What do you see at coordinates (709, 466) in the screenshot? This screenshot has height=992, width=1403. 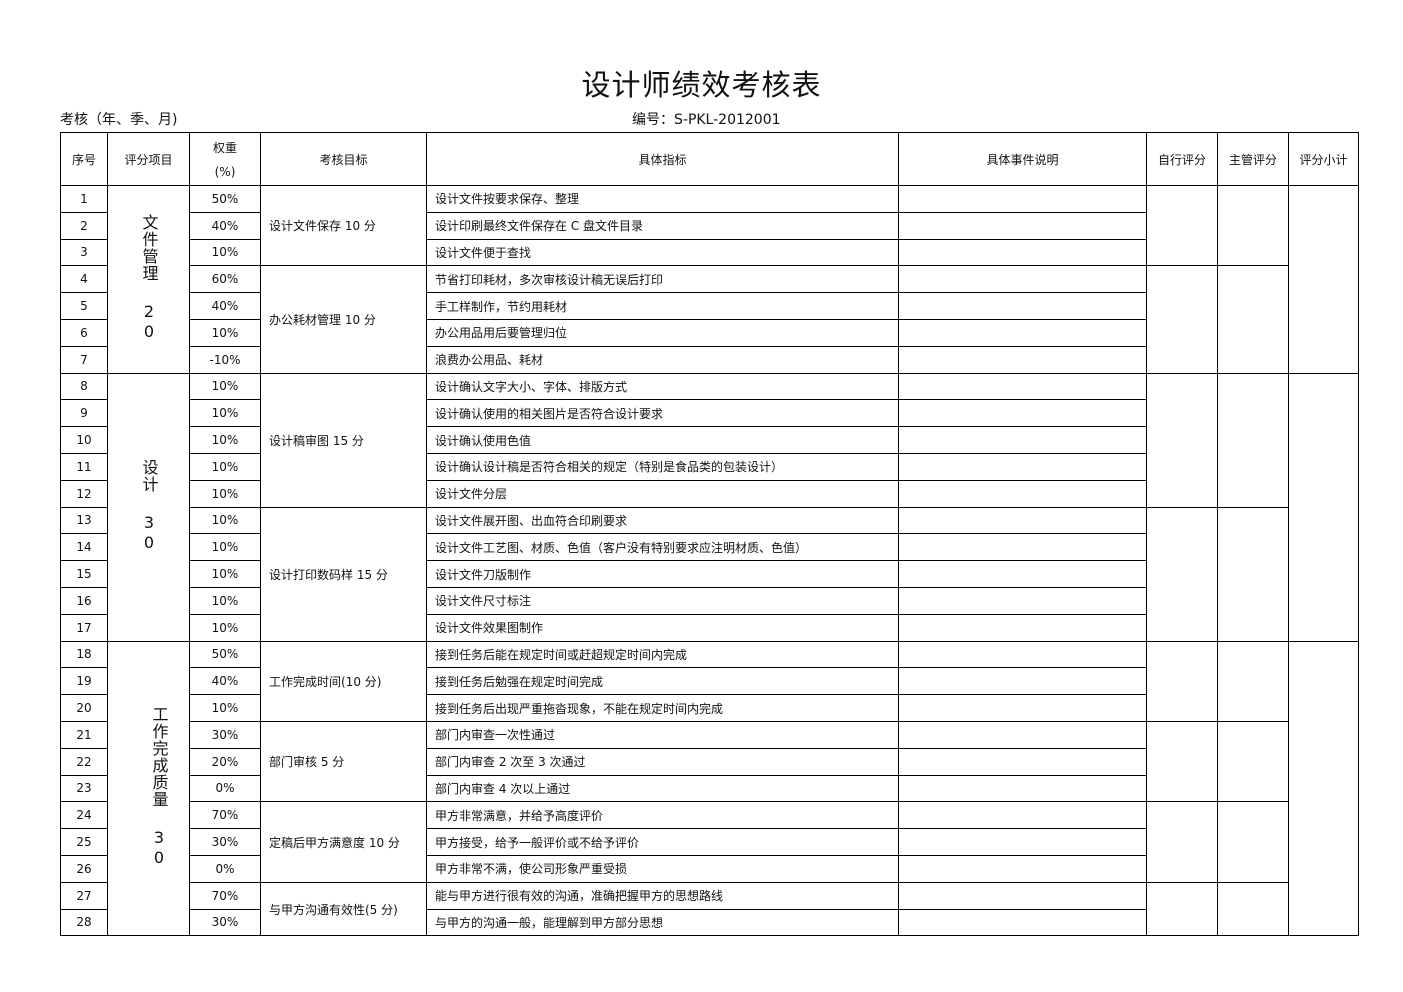 I see `table-row: 11 10% 设计确认设计稿是否符合相关的规定（特别是食品类的包装设计）` at bounding box center [709, 466].